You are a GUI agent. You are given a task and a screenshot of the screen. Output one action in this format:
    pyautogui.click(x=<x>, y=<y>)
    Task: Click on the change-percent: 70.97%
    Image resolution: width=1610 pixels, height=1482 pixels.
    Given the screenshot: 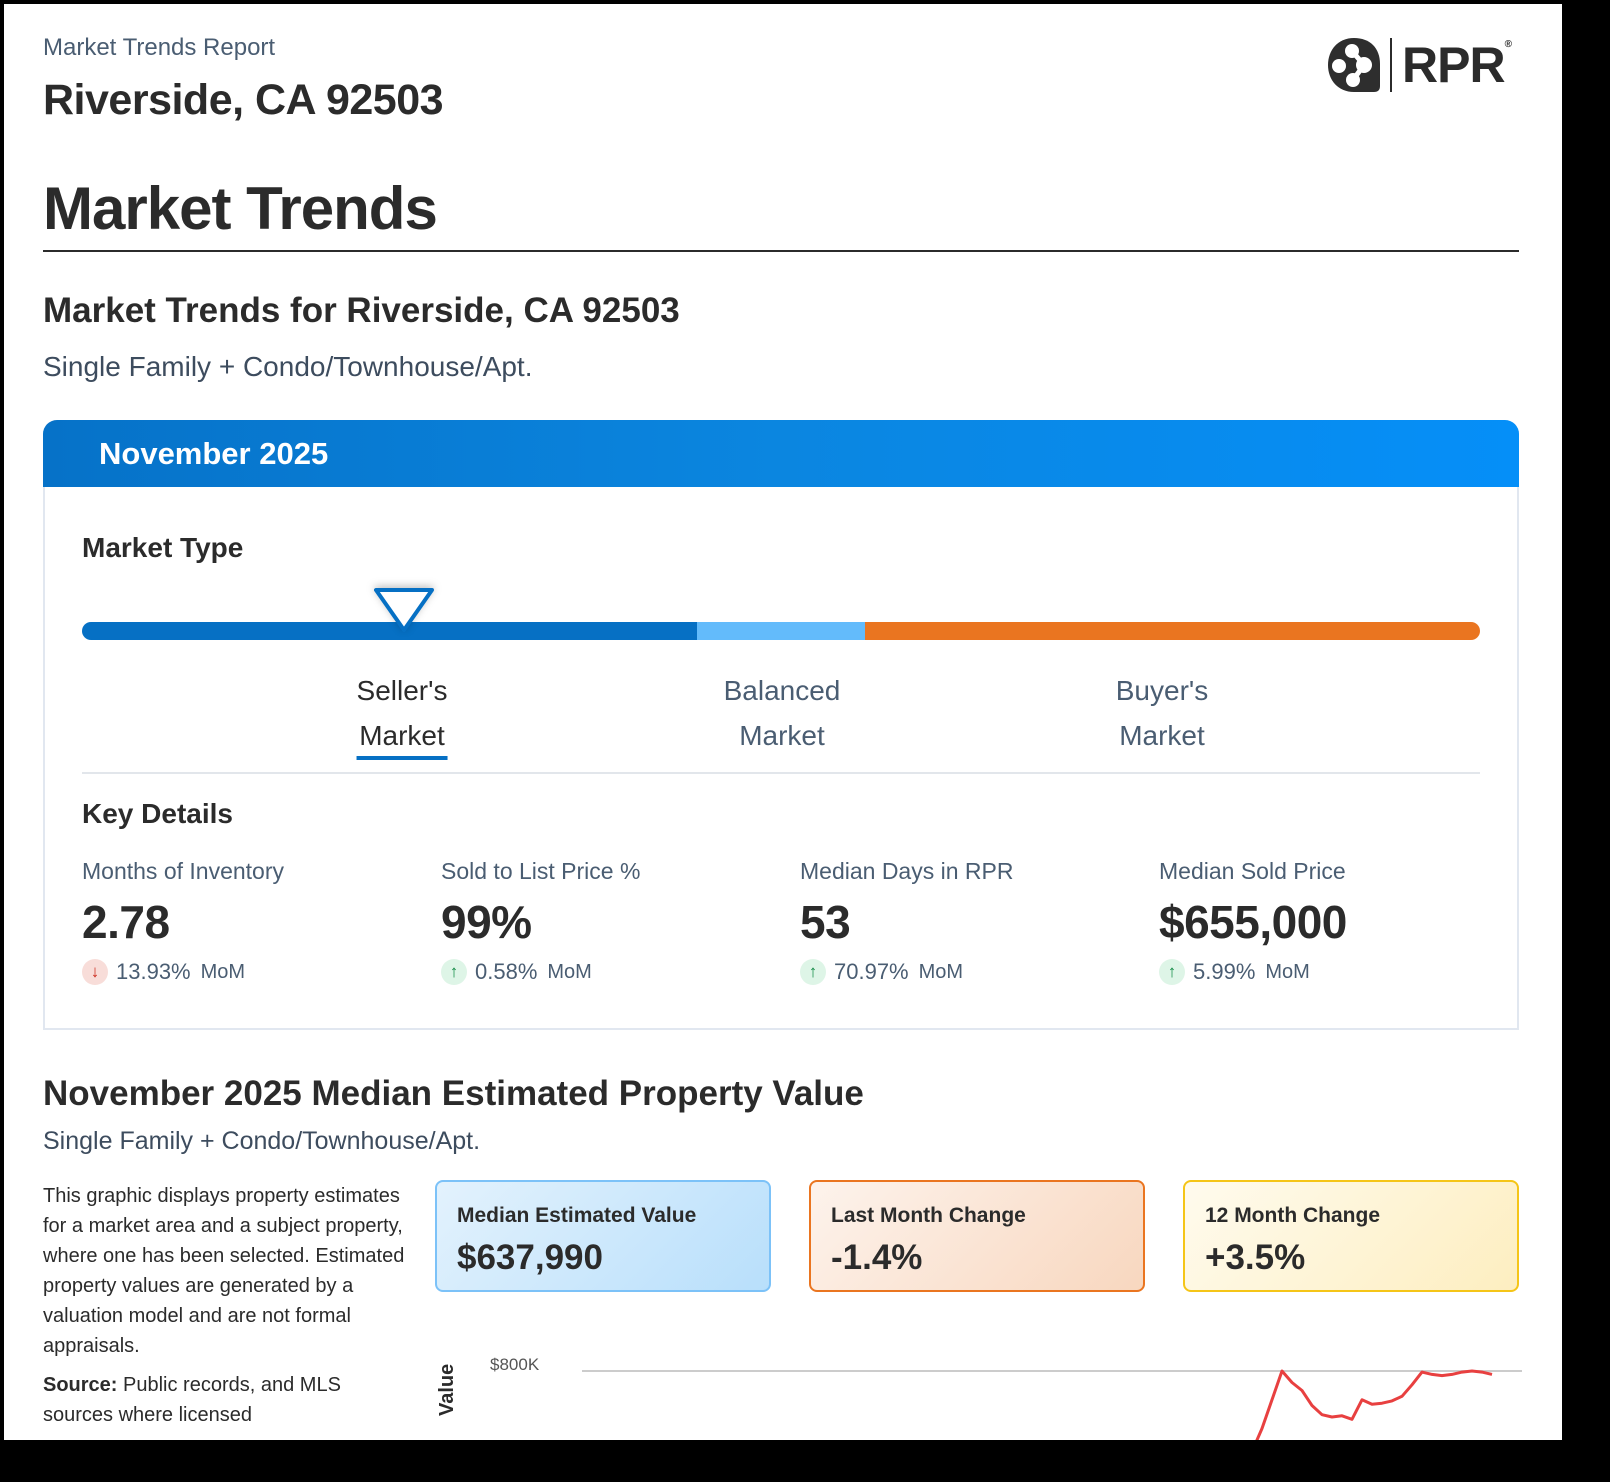 What is the action you would take?
    pyautogui.click(x=871, y=971)
    